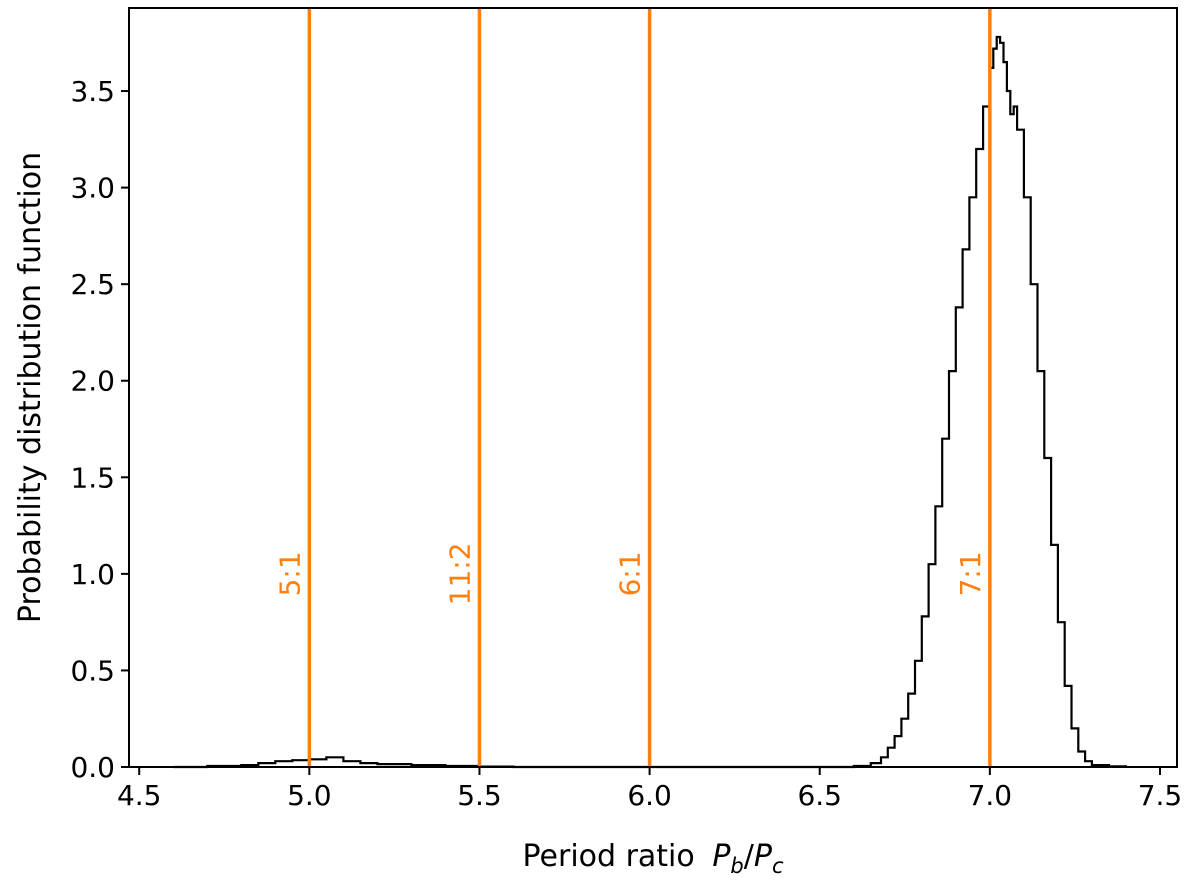 This screenshot has width=1200, height=891. I want to click on resonance-label-3: 7:1, so click(970, 573).